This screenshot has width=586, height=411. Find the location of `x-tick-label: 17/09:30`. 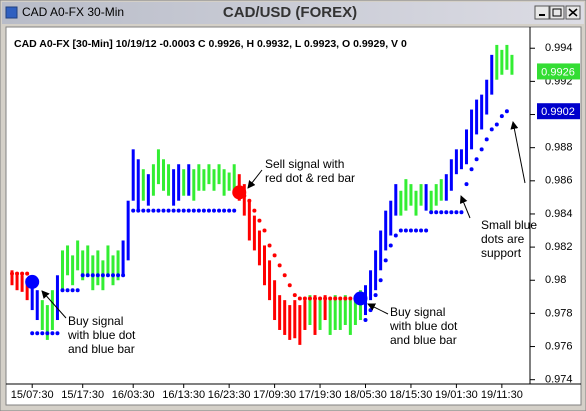

x-tick-label: 17/09:30 is located at coordinates (274, 395).